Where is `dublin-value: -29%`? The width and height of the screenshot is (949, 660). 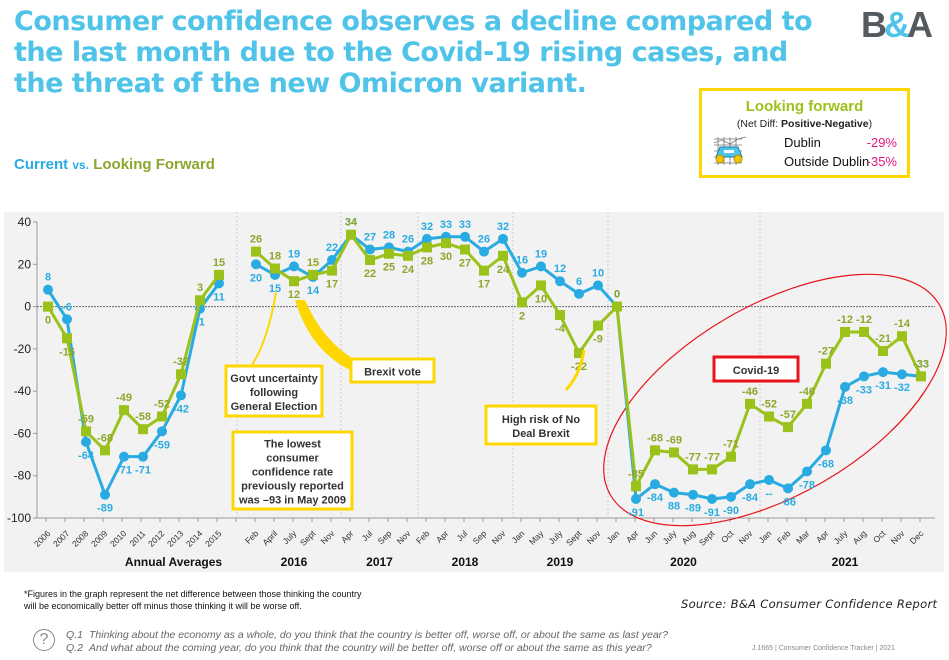 dublin-value: -29% is located at coordinates (881, 142).